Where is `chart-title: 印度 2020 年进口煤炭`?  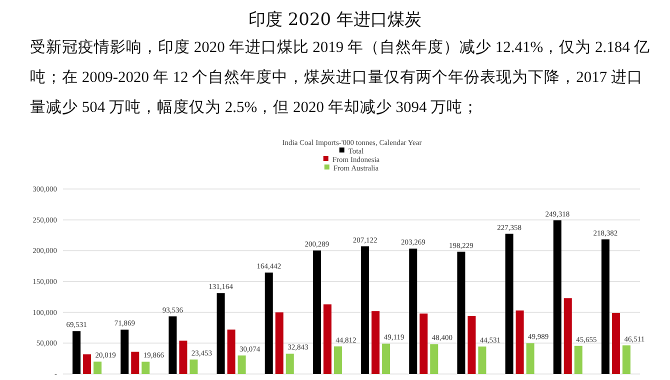
chart-title: 印度 2020 年进口煤炭 is located at coordinates (335, 20).